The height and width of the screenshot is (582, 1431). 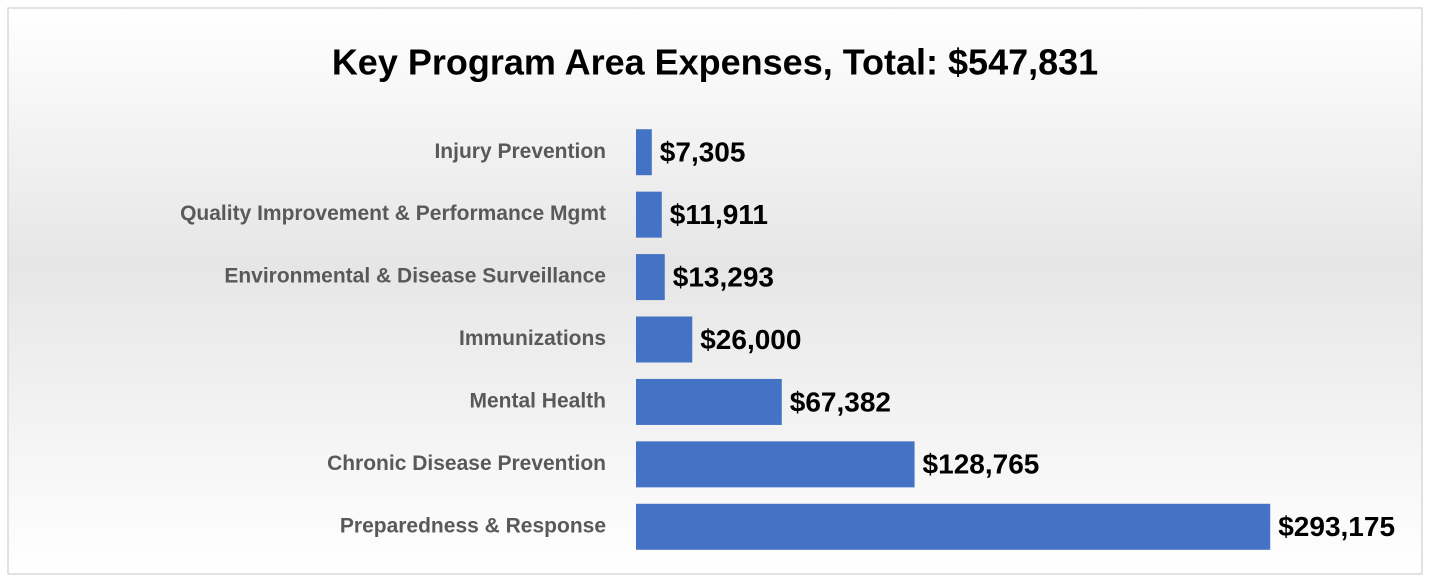 I want to click on value-label: $13,293, so click(x=723, y=276).